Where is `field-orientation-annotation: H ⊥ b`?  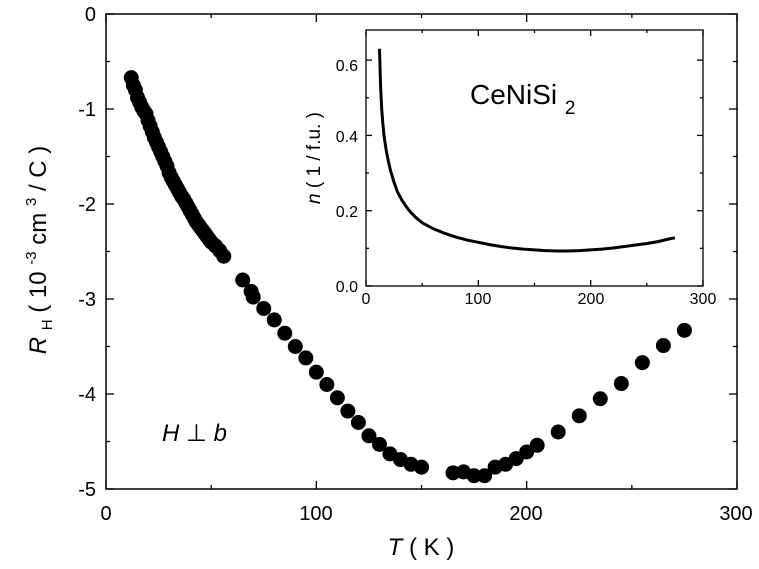
field-orientation-annotation: H ⊥ b is located at coordinates (194, 433).